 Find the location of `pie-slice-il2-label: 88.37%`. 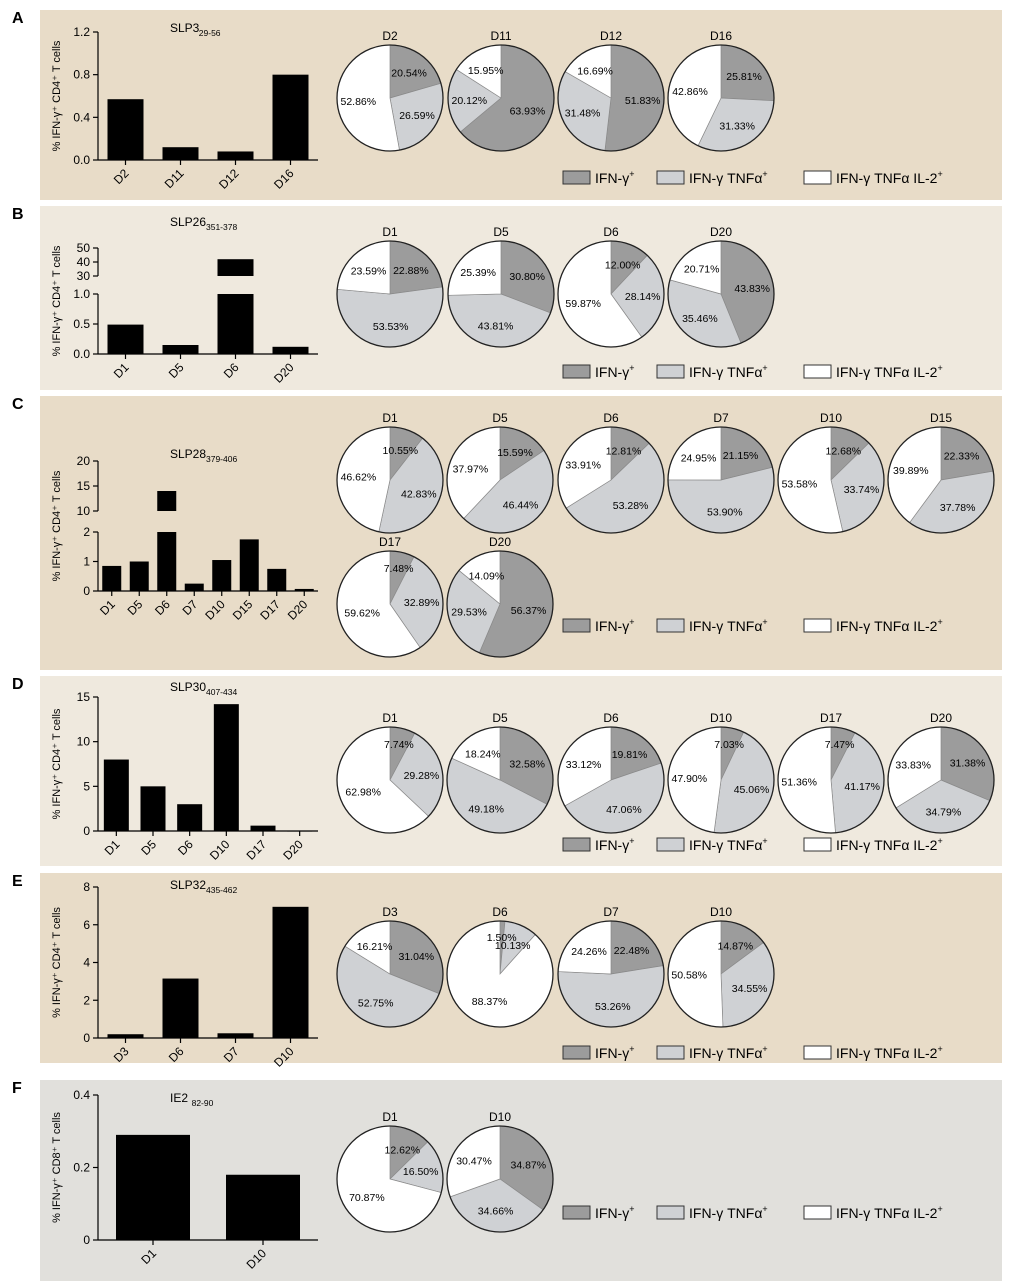

pie-slice-il2-label: 88.37% is located at coordinates (490, 1002).